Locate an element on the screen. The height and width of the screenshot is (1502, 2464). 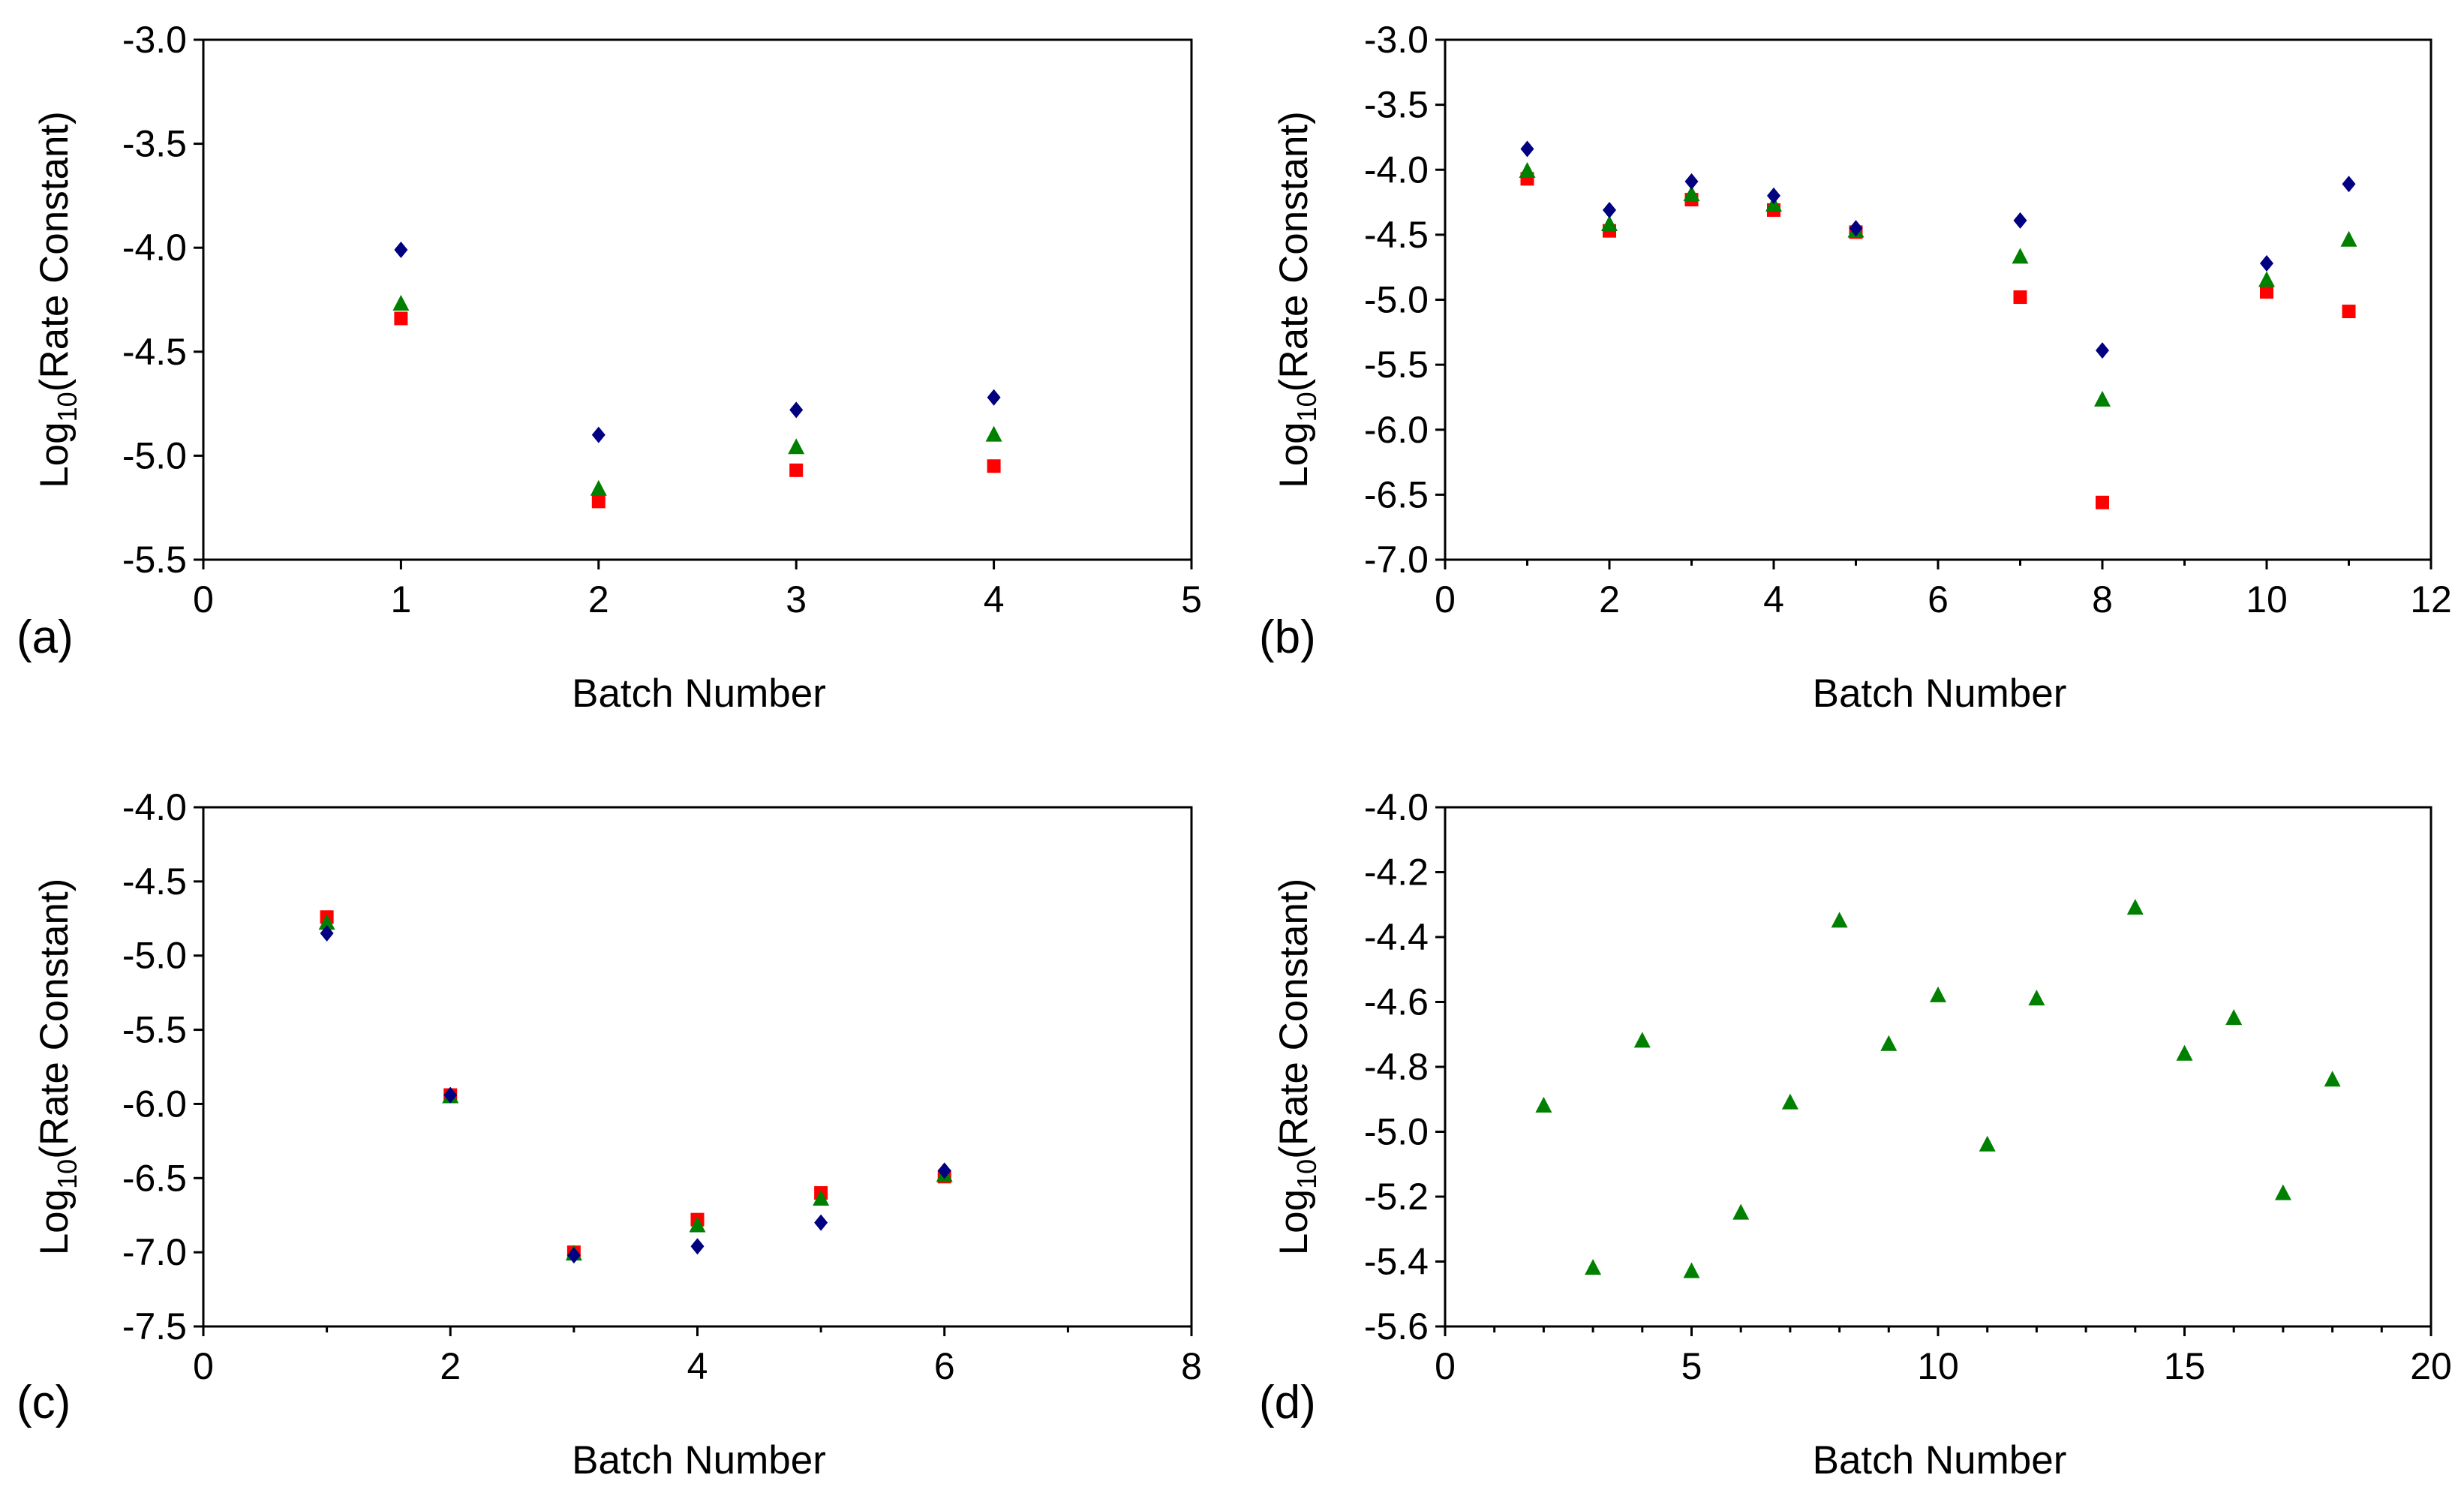
panel-a-ytick-label-neg4_5: -4.5 is located at coordinates (154, 352).